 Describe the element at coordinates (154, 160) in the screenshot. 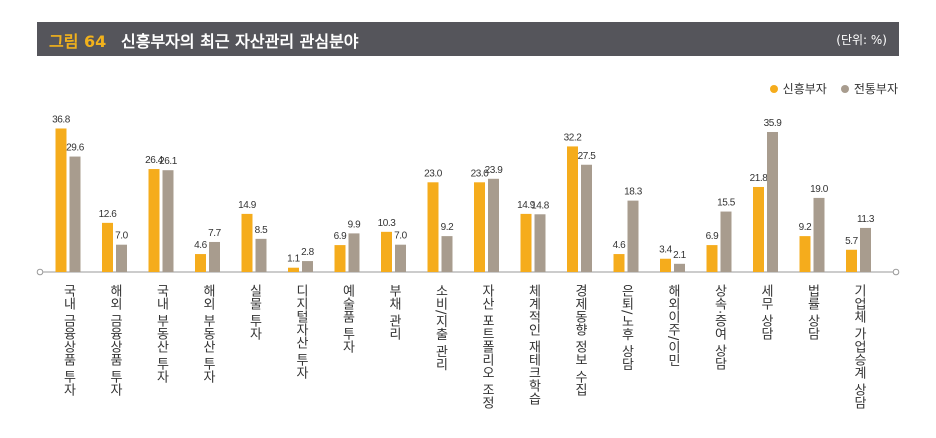

I see `value-label-a-2: 26.4` at that location.